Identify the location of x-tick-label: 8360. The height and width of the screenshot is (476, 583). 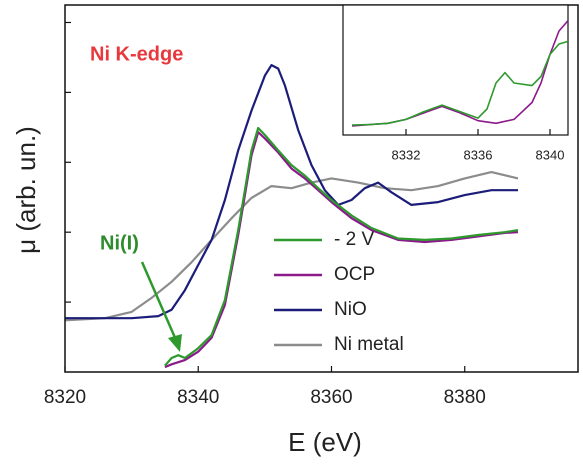
(331, 397).